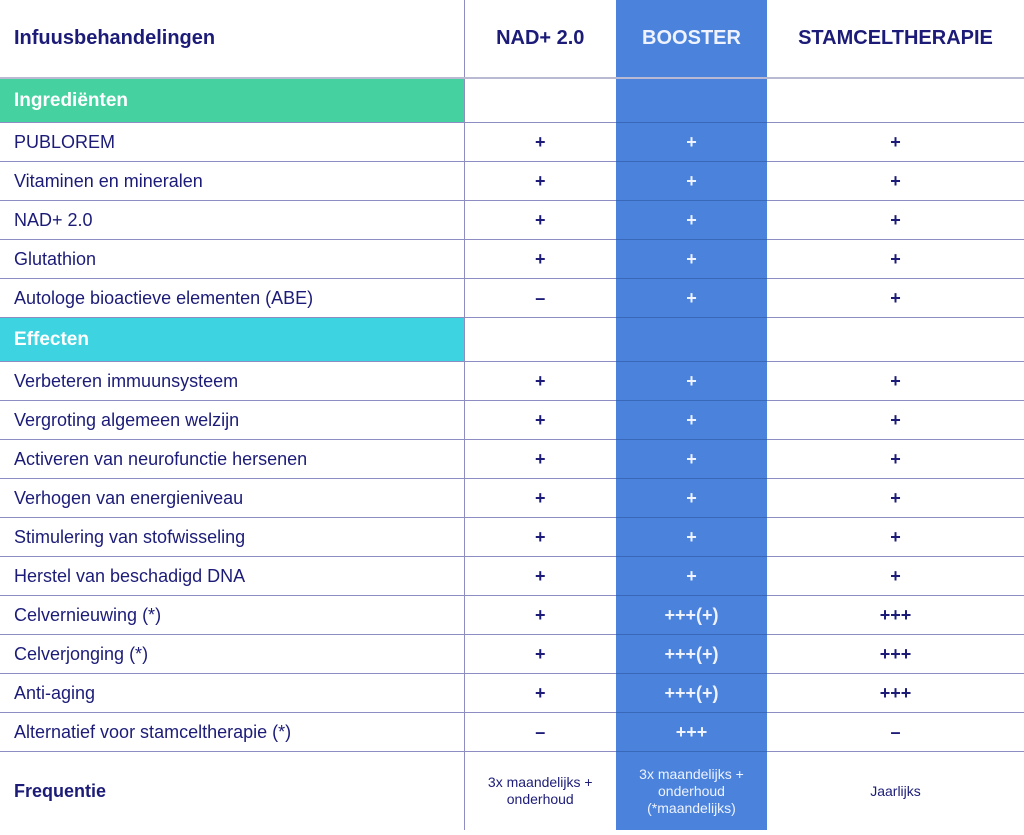  I want to click on table-row: Glutathion + + +, so click(512, 259).